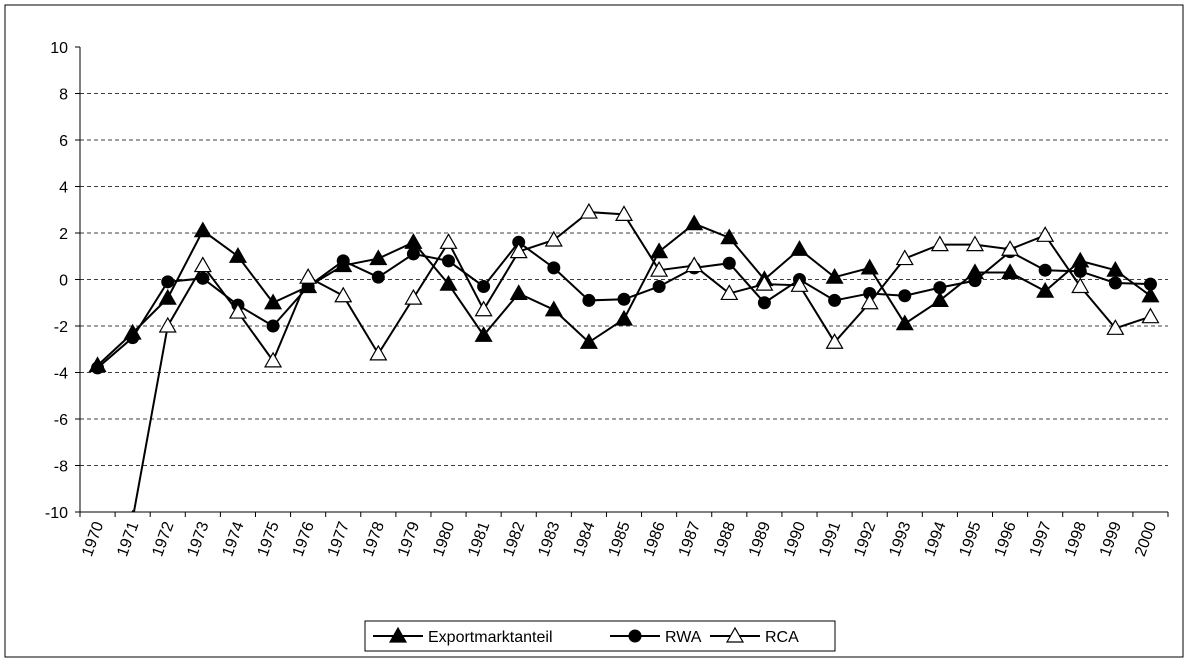  I want to click on y-tick-label: -4, so click(61, 374).